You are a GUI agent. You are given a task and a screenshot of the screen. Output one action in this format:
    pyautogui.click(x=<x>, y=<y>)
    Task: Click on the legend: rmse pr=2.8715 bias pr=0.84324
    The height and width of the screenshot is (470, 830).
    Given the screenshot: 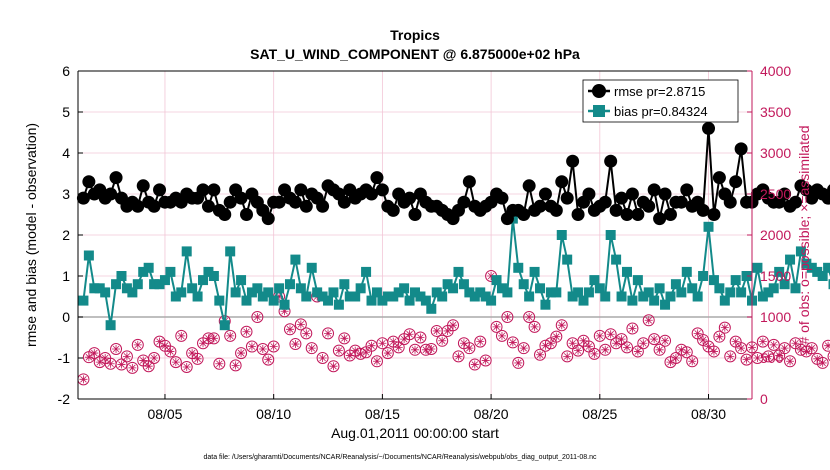 What is the action you would take?
    pyautogui.click(x=660, y=101)
    